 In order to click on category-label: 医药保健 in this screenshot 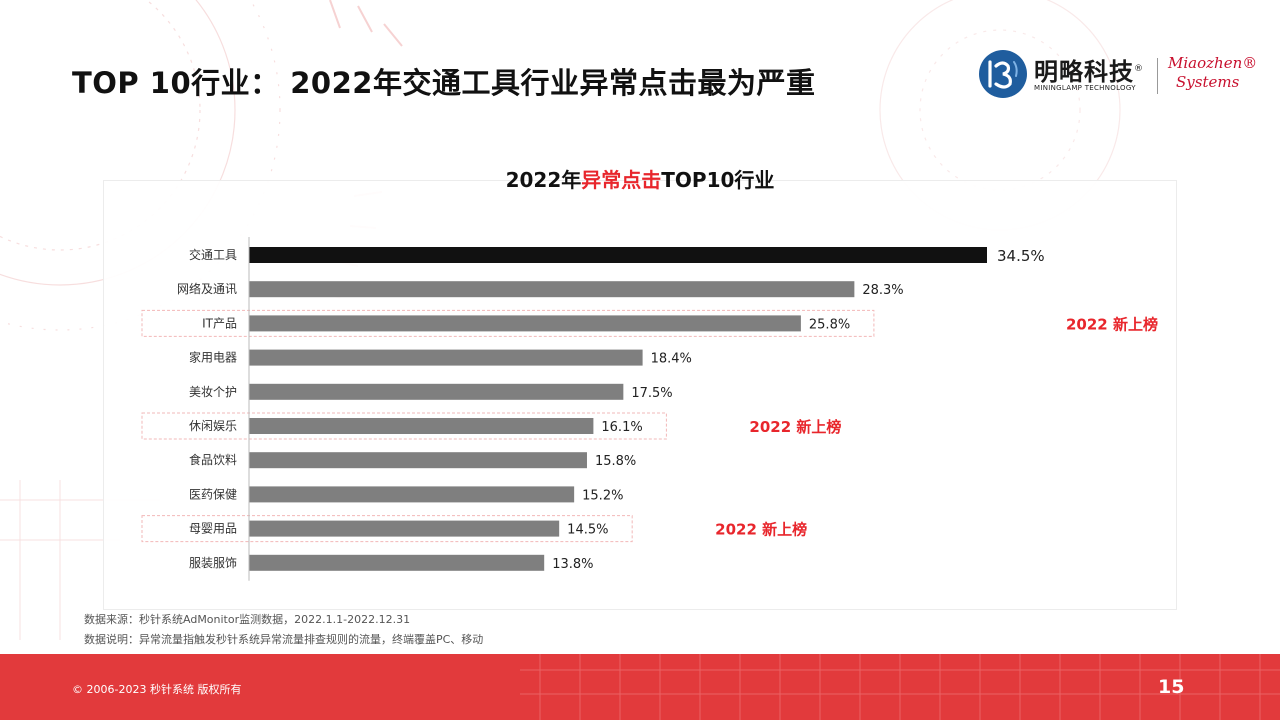, I will do `click(213, 494)`.